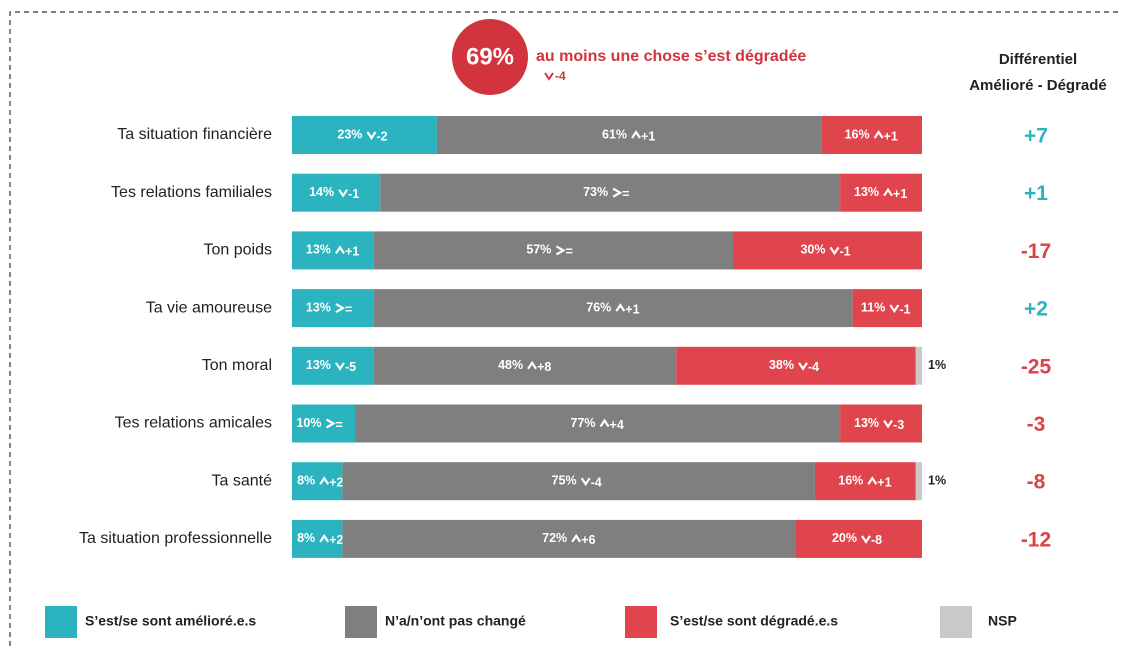 This screenshot has width=1128, height=646. What do you see at coordinates (1036, 309) in the screenshot?
I see `differential: +2` at bounding box center [1036, 309].